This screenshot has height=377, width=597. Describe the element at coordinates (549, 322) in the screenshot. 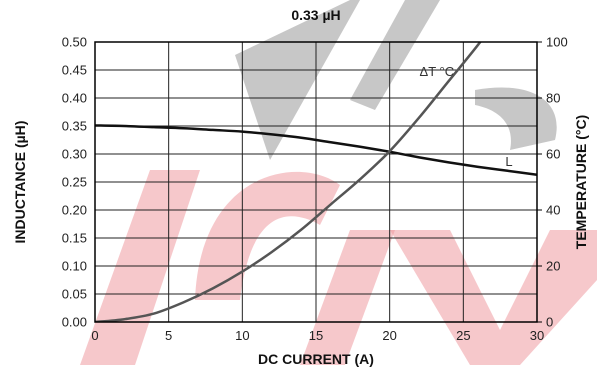

I see `y2-tick-label: 0` at that location.